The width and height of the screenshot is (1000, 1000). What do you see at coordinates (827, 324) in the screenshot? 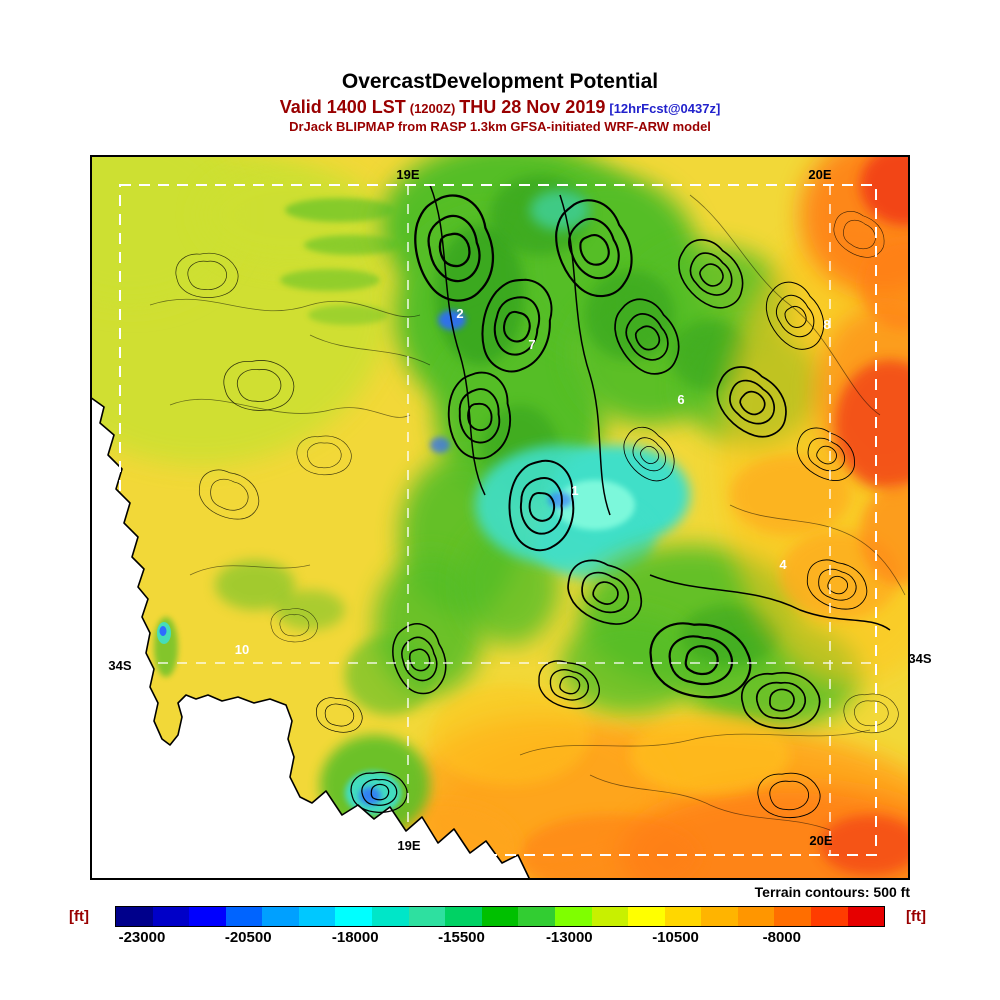
I see `region-number-8: 8` at bounding box center [827, 324].